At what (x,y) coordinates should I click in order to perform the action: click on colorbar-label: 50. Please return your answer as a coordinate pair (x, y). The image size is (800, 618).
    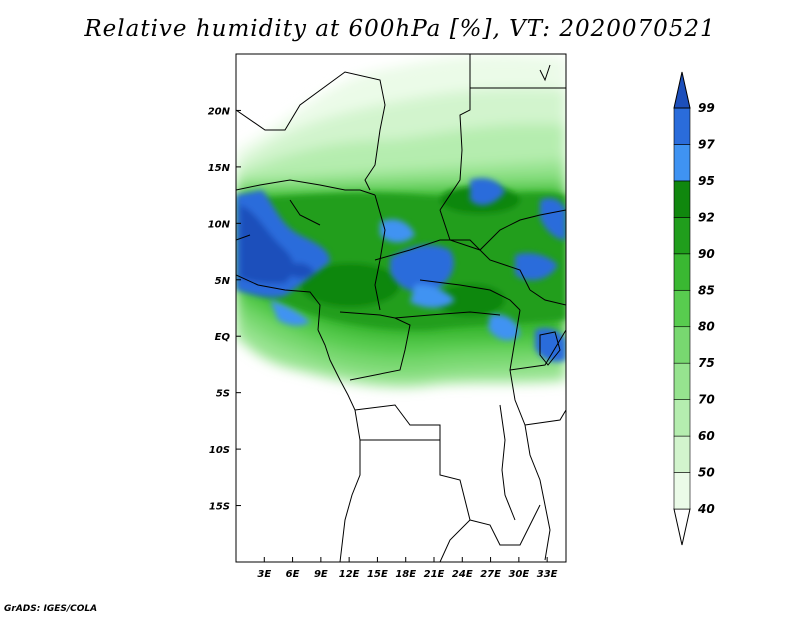
    Looking at the image, I should click on (706, 473).